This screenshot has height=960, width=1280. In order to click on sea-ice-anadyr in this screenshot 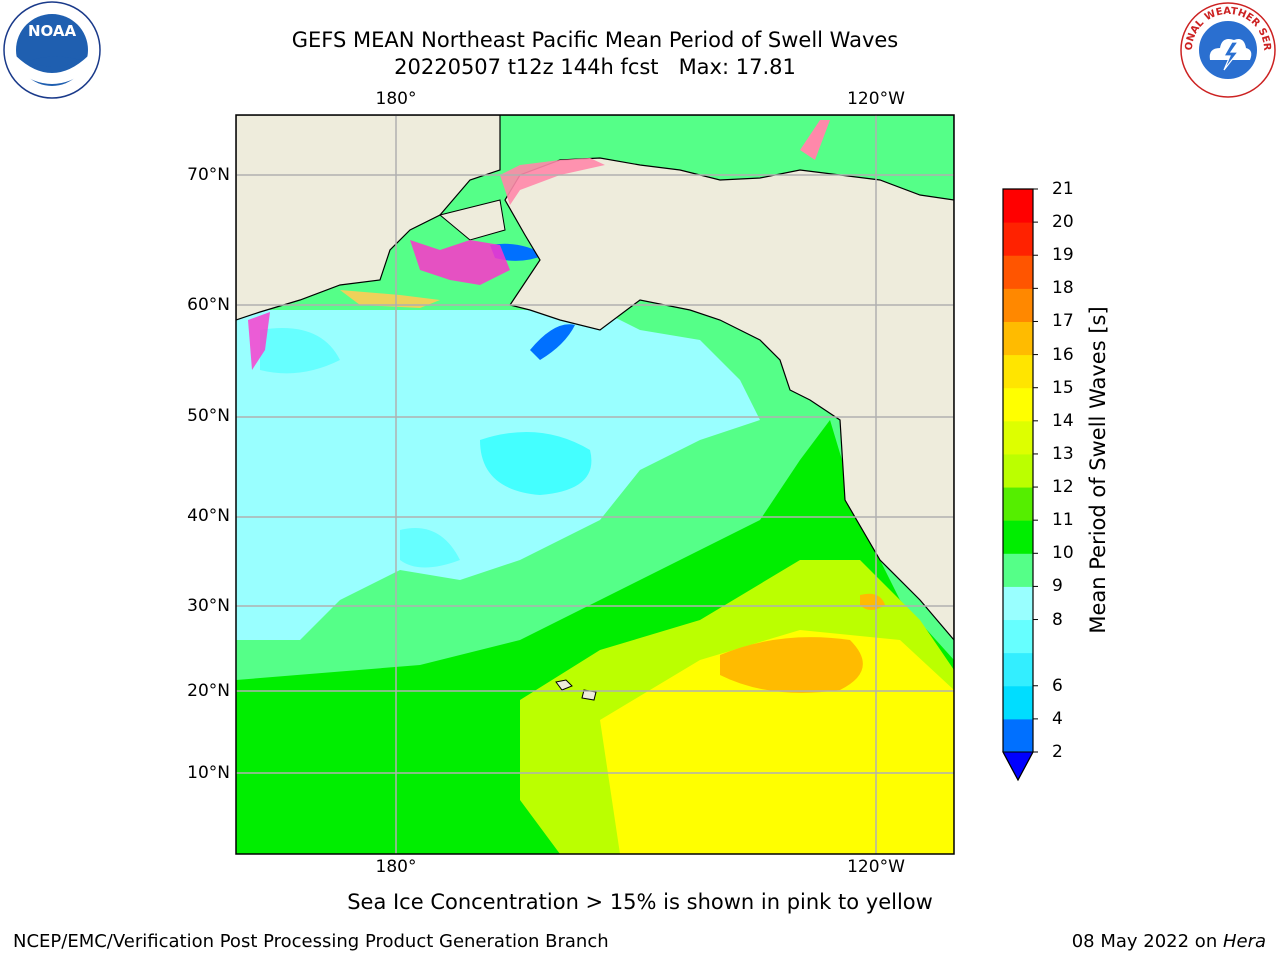, I will do `click(390, 299)`.